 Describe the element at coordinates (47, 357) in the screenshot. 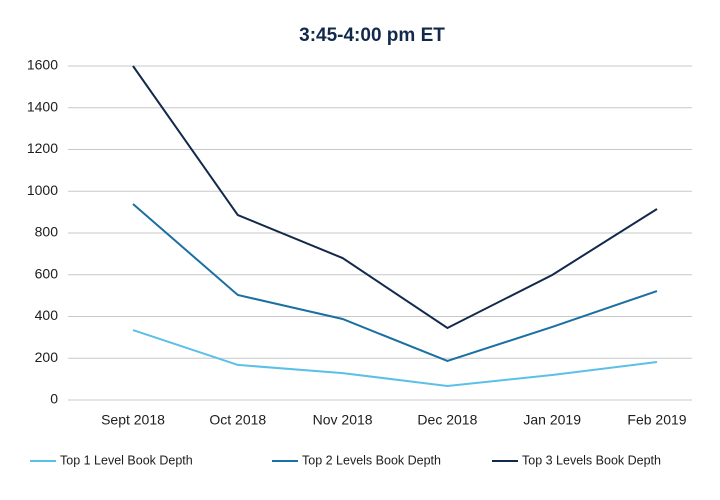

I see `y-tick-label: 200` at that location.